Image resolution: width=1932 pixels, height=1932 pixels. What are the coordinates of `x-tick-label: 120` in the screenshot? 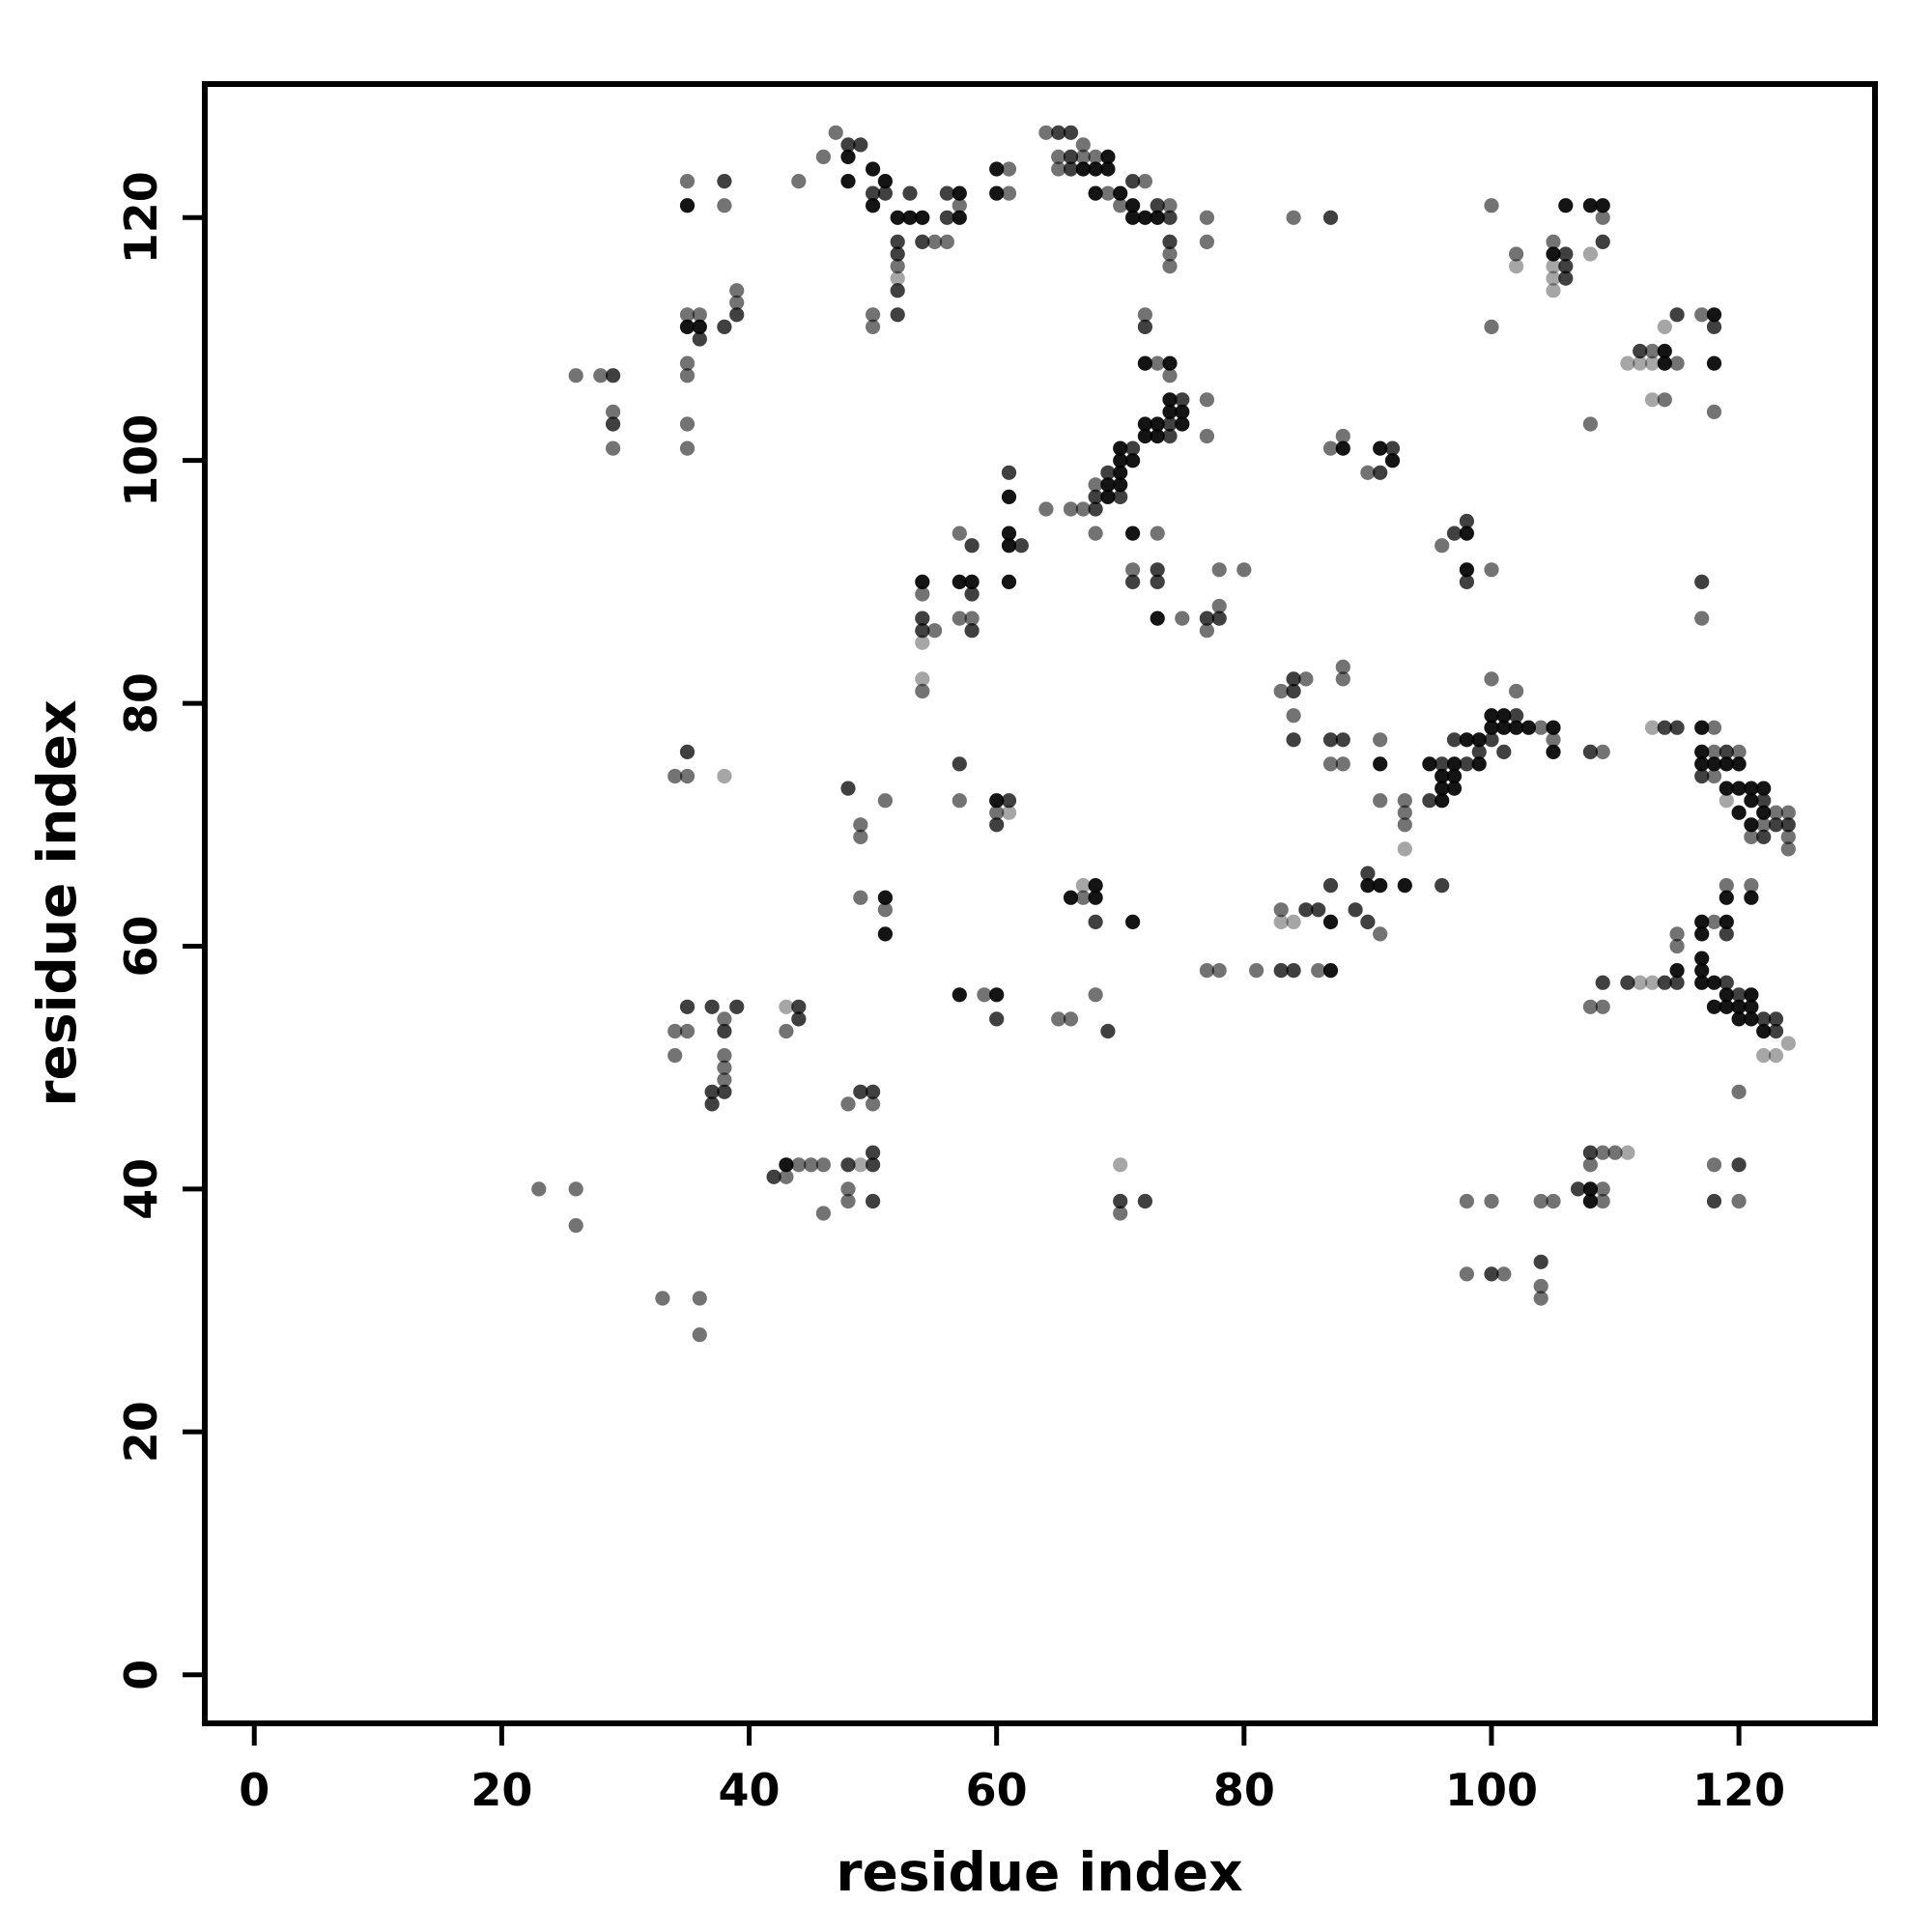 It's located at (1738, 1790).